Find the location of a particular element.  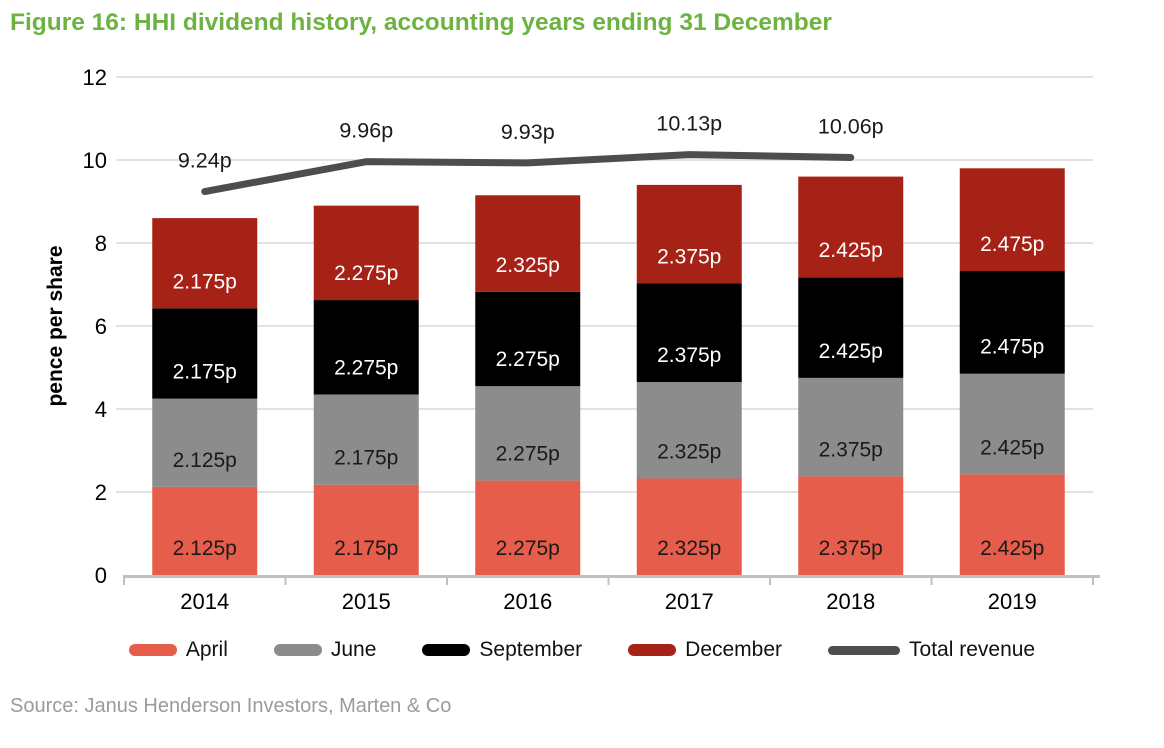

legend-item-total-revenue: Total revenue is located at coordinates (931, 650).